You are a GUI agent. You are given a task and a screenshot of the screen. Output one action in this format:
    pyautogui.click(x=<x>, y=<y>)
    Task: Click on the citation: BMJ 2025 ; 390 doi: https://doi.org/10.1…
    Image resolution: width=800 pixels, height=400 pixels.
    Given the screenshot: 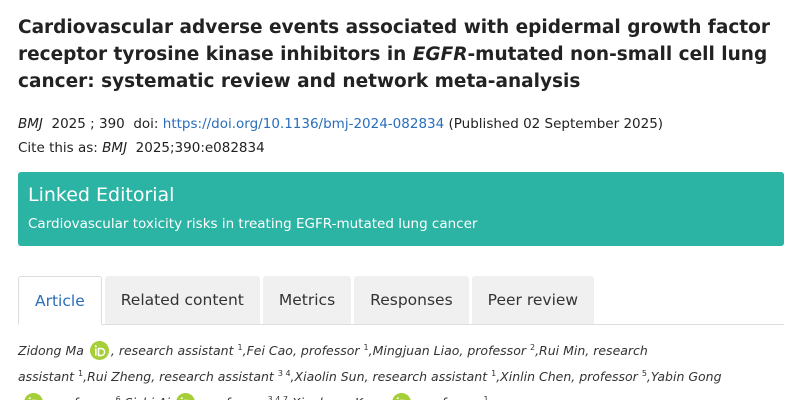 What is the action you would take?
    pyautogui.click(x=340, y=136)
    